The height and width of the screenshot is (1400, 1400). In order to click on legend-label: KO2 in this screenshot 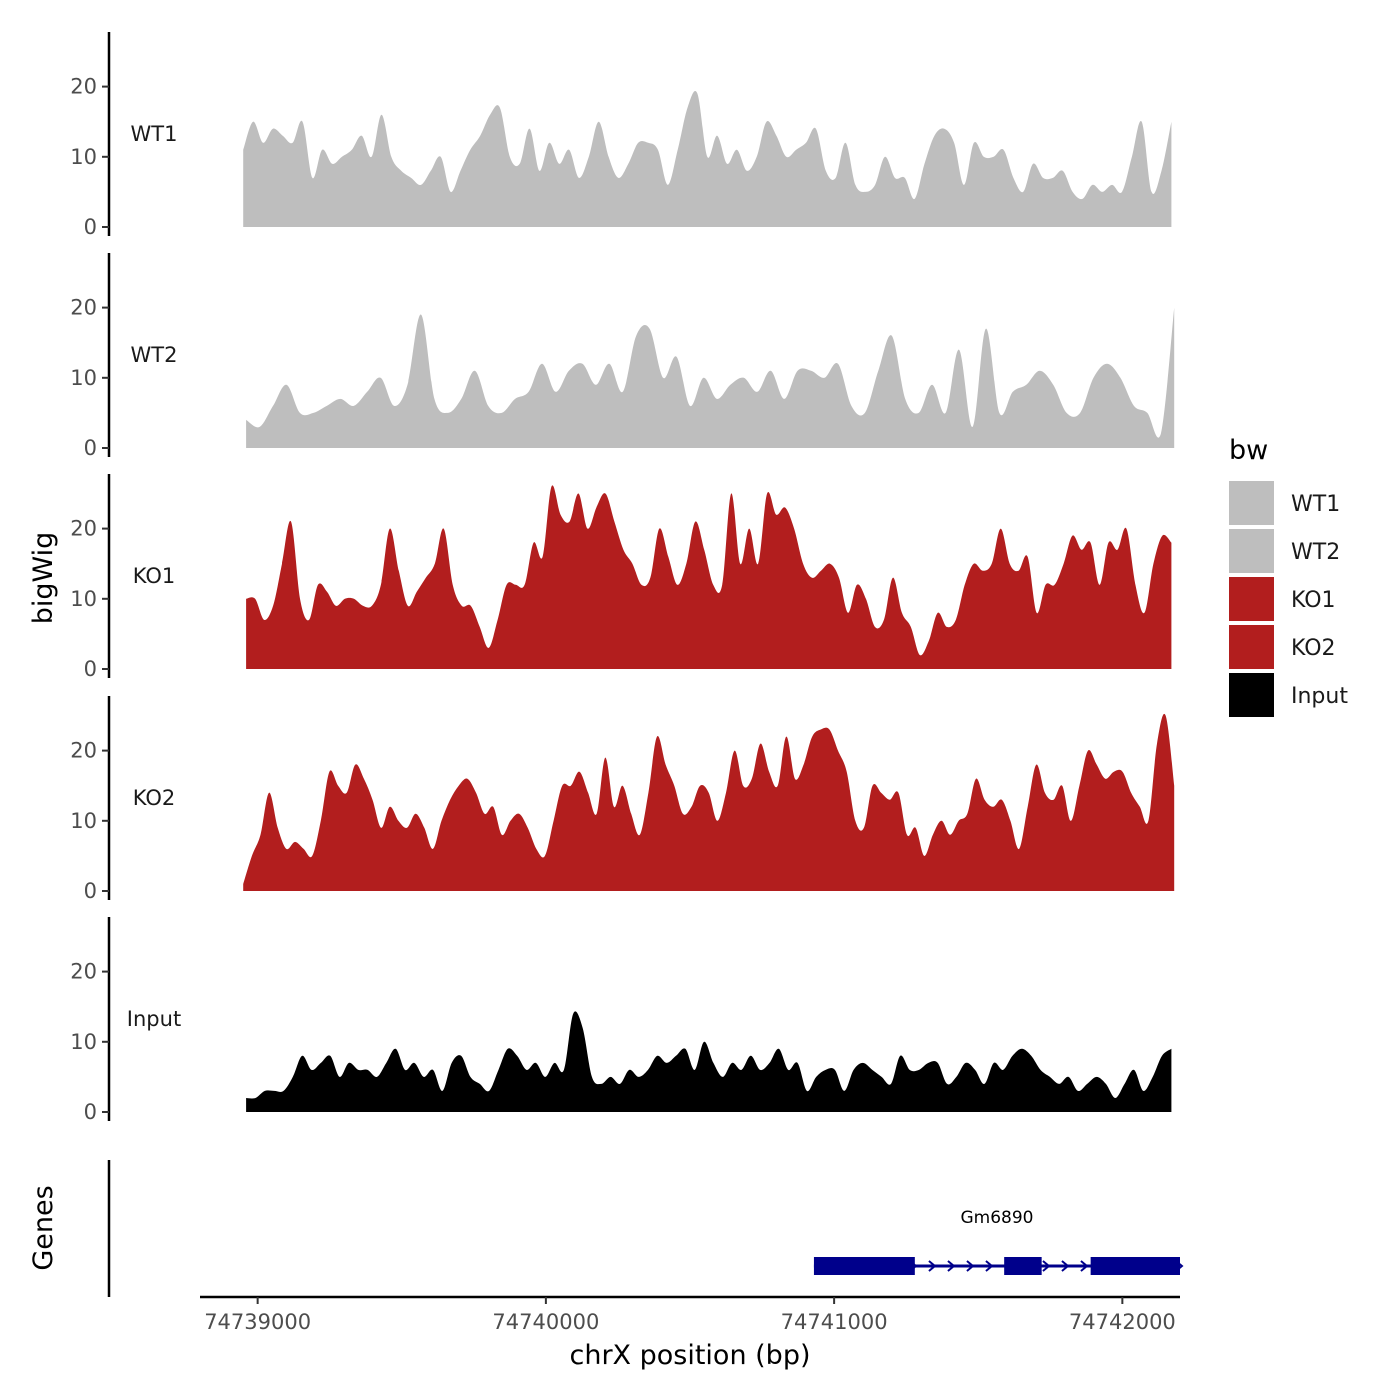, I will do `click(1313, 648)`.